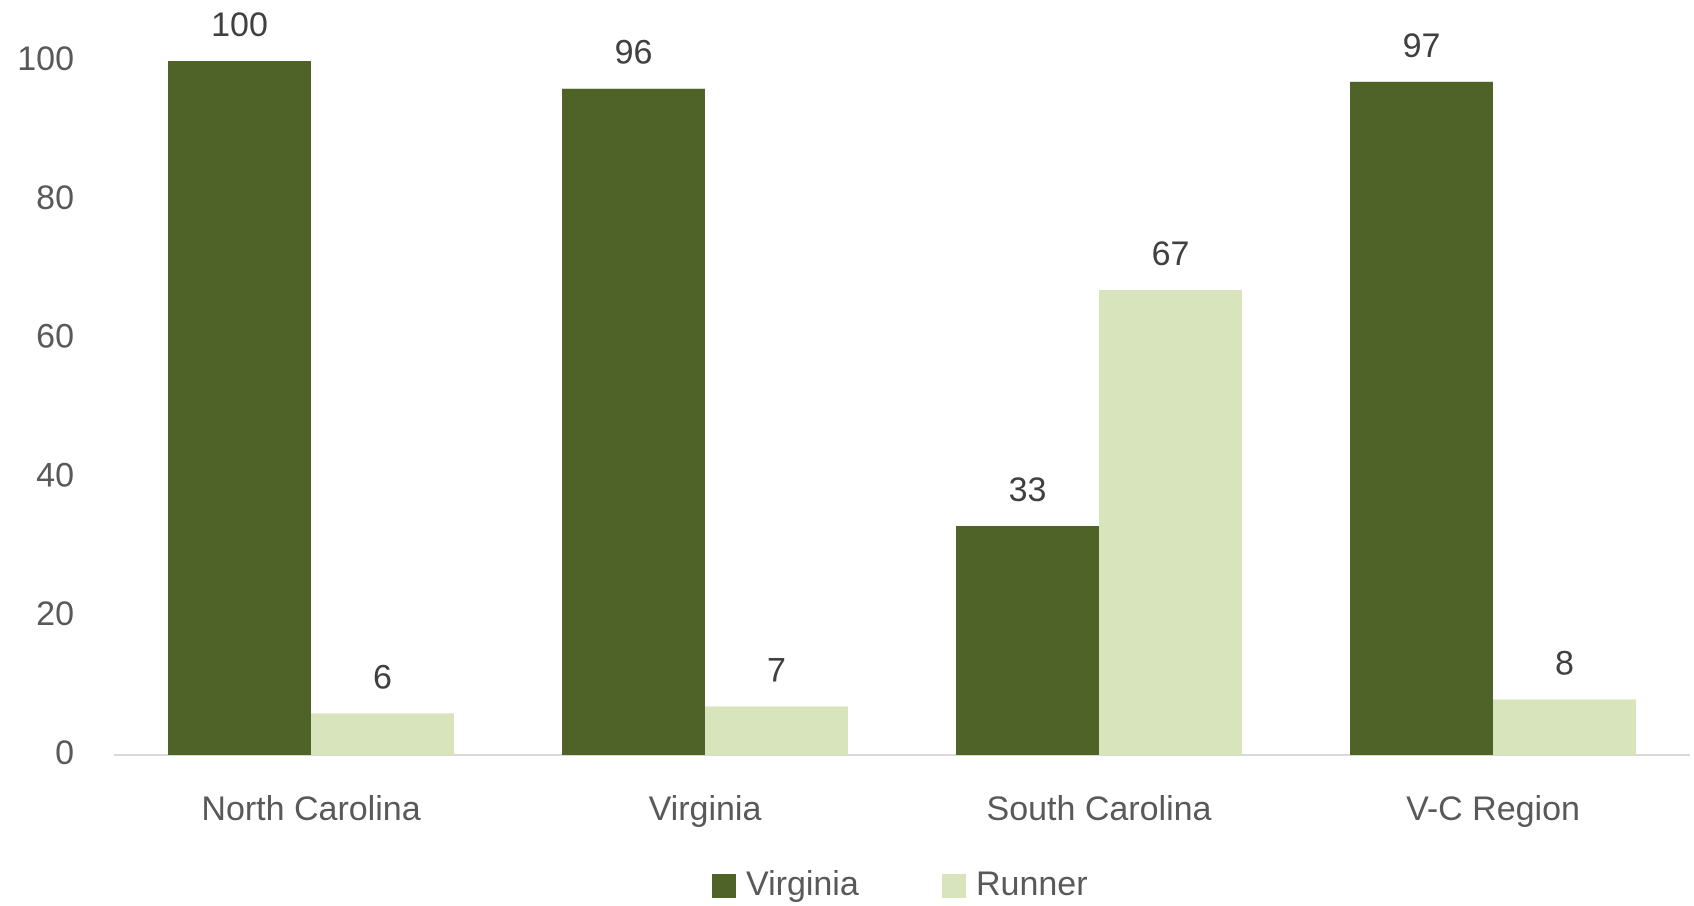 This screenshot has height=906, width=1694. I want to click on data-label: 7, so click(776, 670).